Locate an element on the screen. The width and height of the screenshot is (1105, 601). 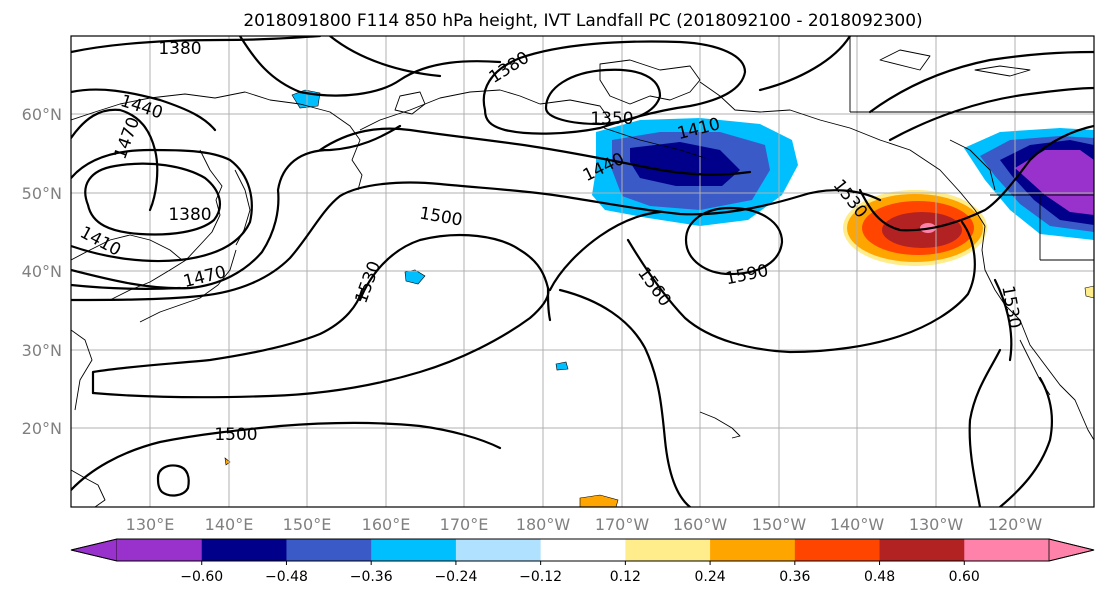
colorbar-tick-label: 0.60 is located at coordinates (964, 577).